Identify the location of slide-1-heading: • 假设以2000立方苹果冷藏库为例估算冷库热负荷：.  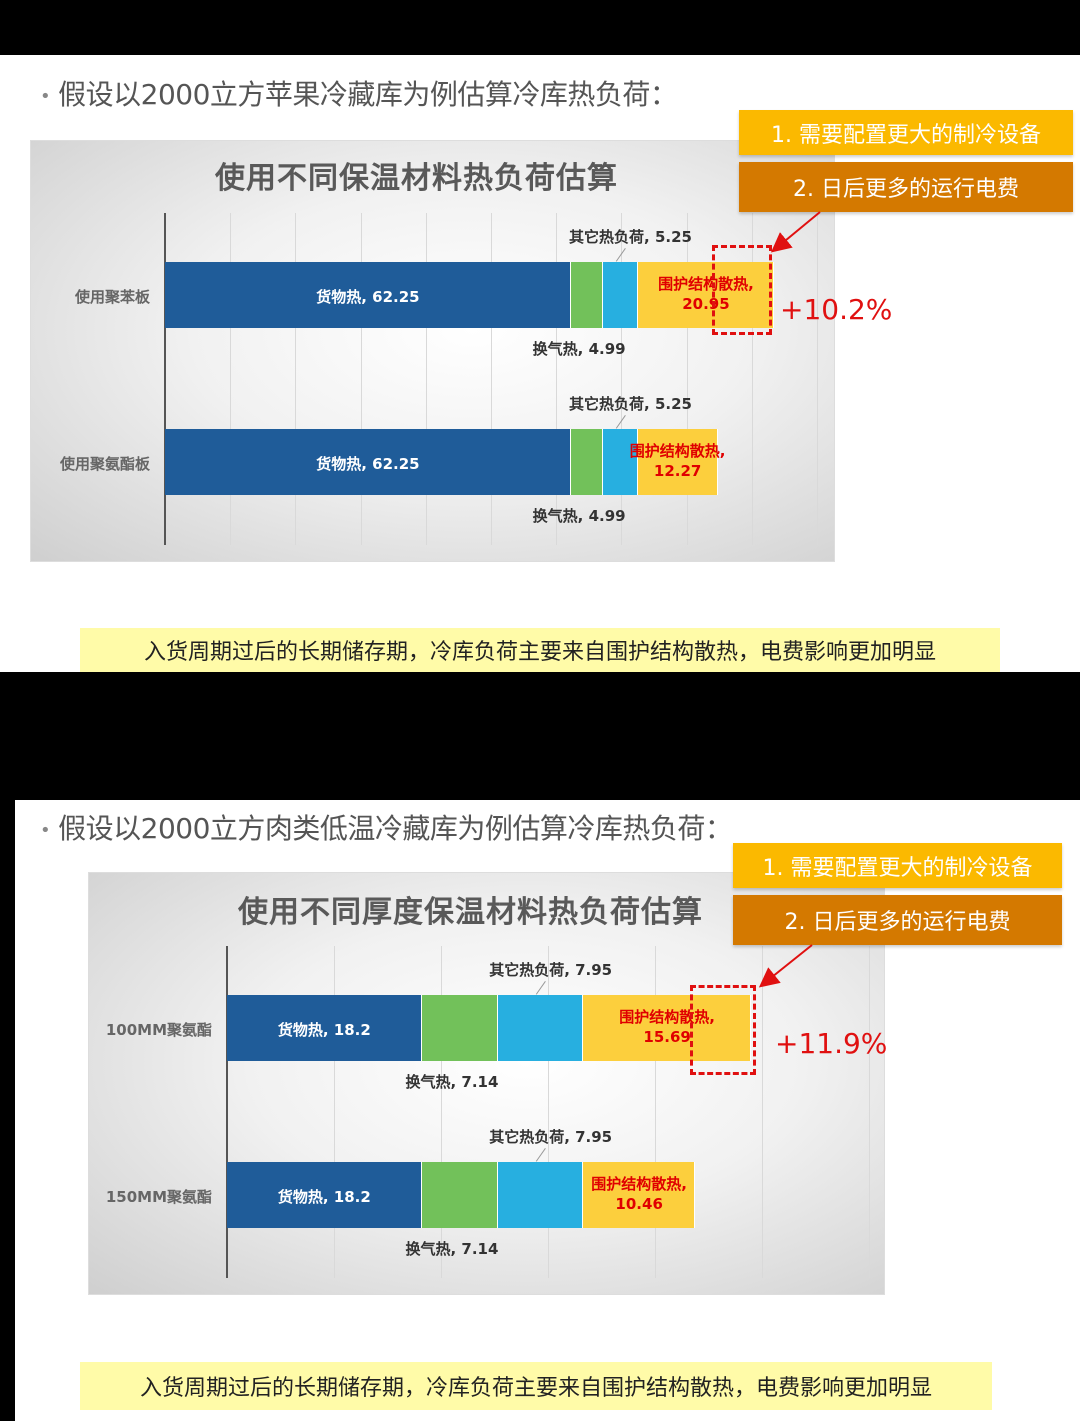
(359, 94).